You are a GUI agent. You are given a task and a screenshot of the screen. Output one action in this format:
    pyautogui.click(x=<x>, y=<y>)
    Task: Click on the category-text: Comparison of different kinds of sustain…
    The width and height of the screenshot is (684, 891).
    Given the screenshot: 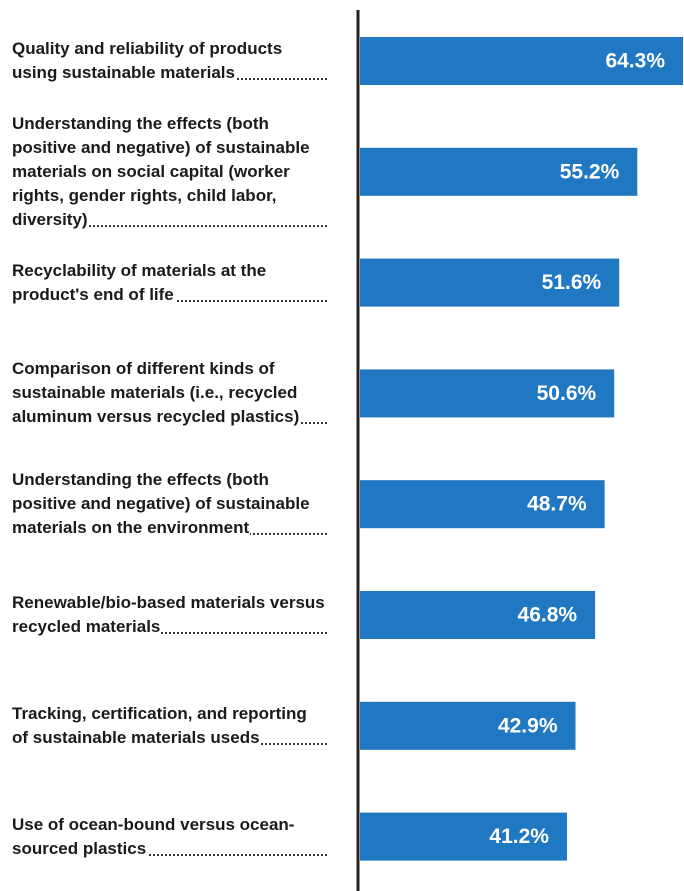 What is the action you would take?
    pyautogui.click(x=156, y=393)
    